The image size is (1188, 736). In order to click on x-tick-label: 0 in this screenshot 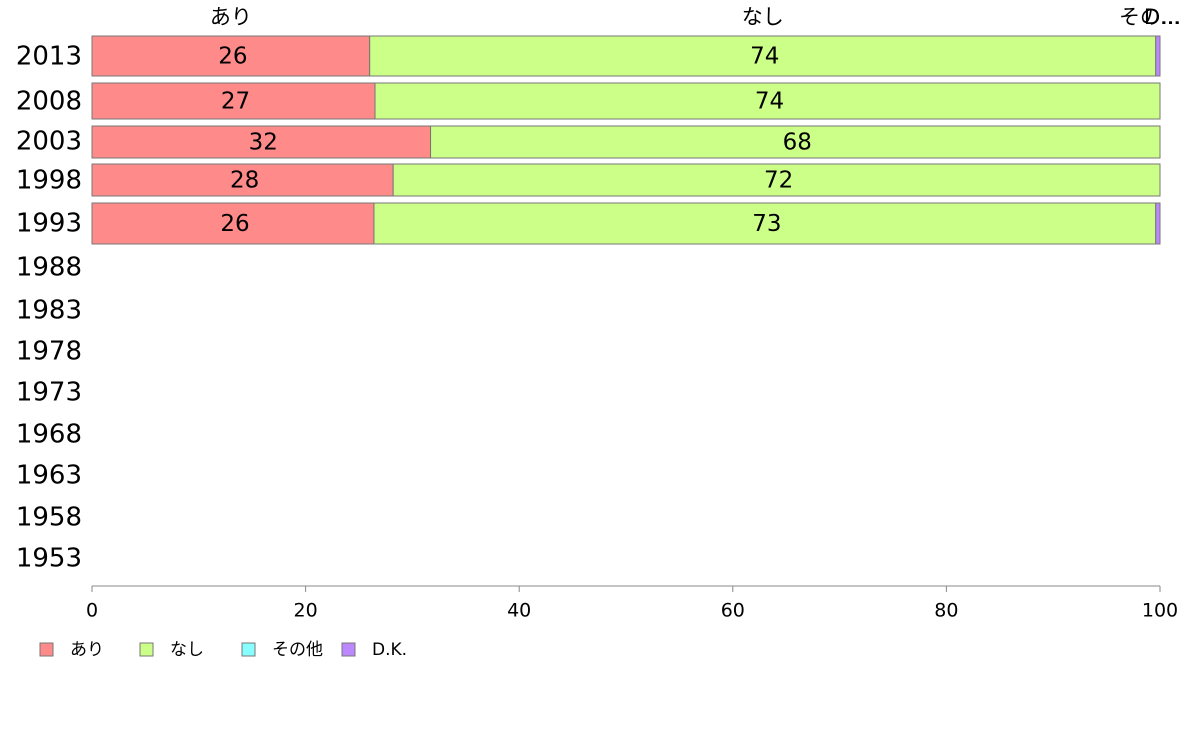, I will do `click(92, 611)`.